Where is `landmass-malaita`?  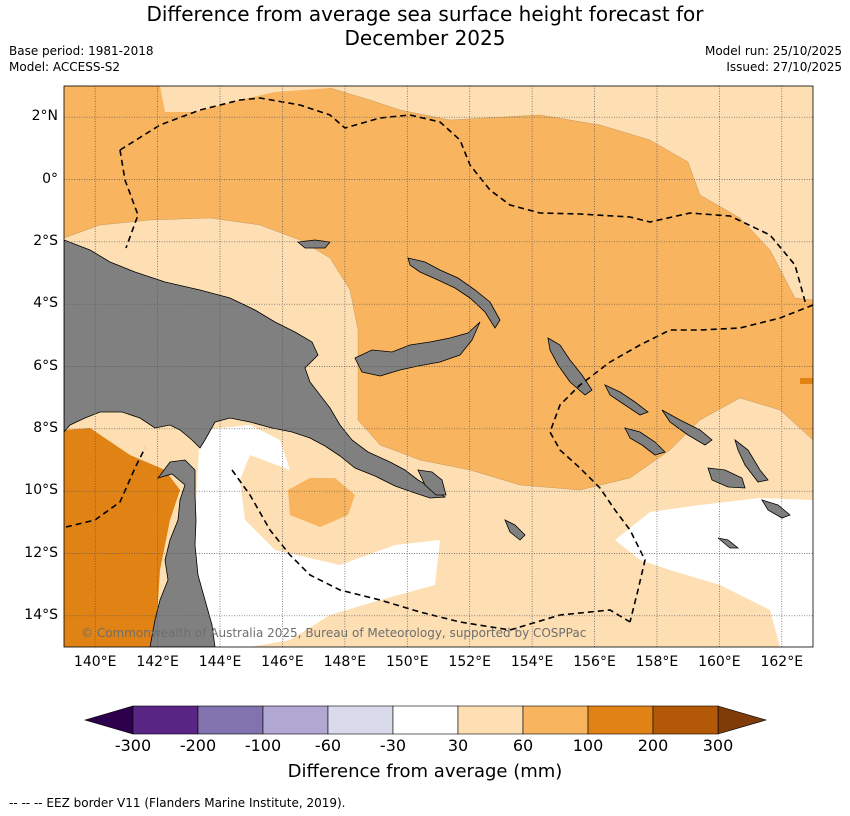 landmass-malaita is located at coordinates (687, 427).